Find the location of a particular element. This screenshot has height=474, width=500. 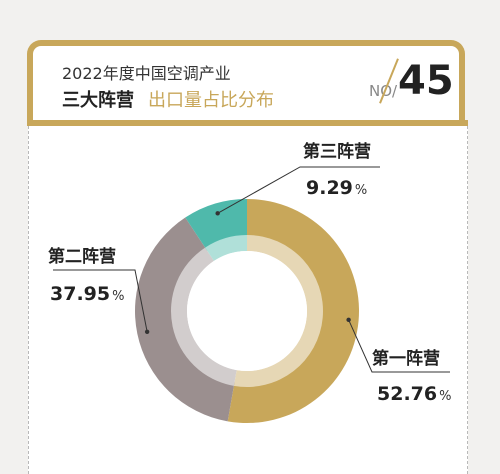

donut-center is located at coordinates (247, 311).